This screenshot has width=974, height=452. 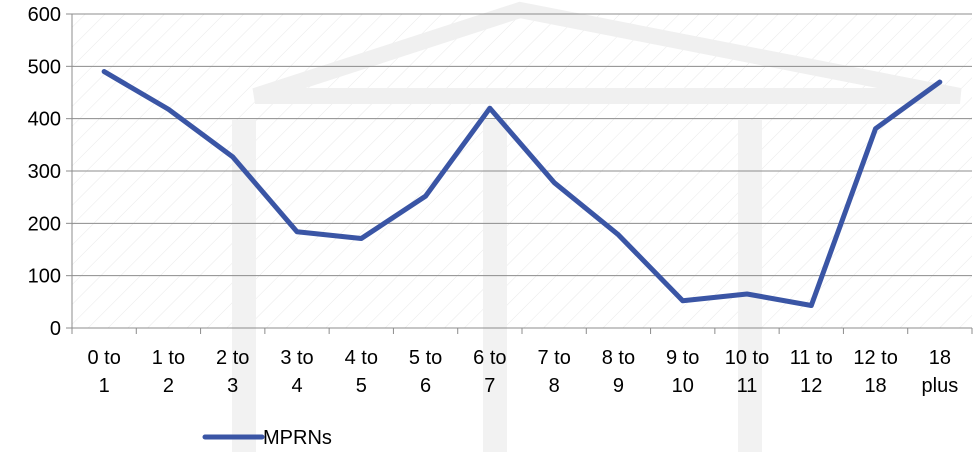 I want to click on x-tick-label: 11 to 12, so click(x=811, y=372).